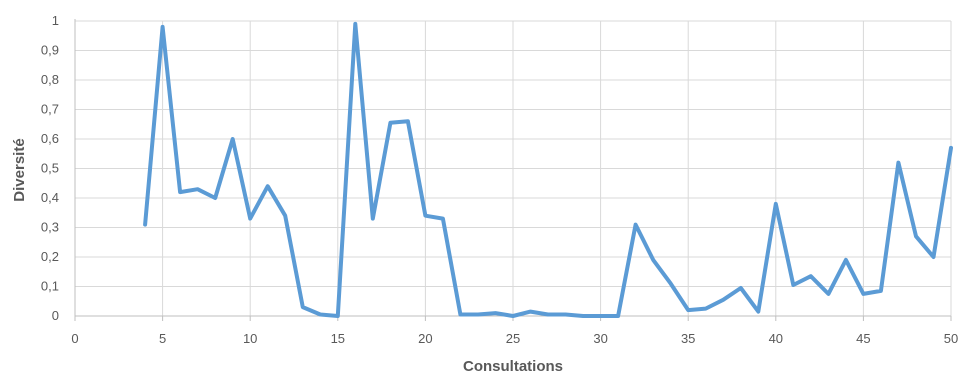 The image size is (962, 373). What do you see at coordinates (50, 197) in the screenshot?
I see `y-tick-label: 0,4` at bounding box center [50, 197].